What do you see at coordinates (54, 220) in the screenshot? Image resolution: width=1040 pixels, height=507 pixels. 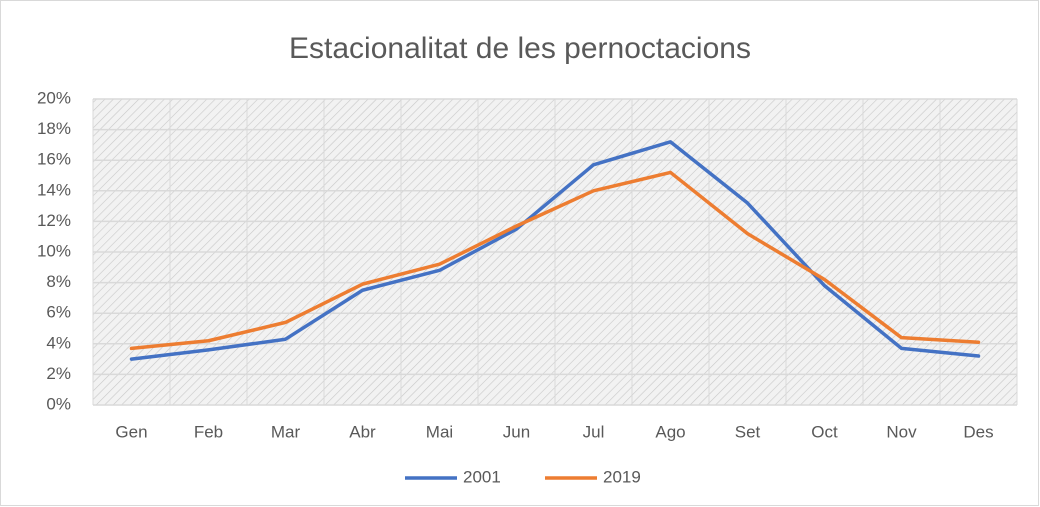 I see `y-tick-label: 12%` at bounding box center [54, 220].